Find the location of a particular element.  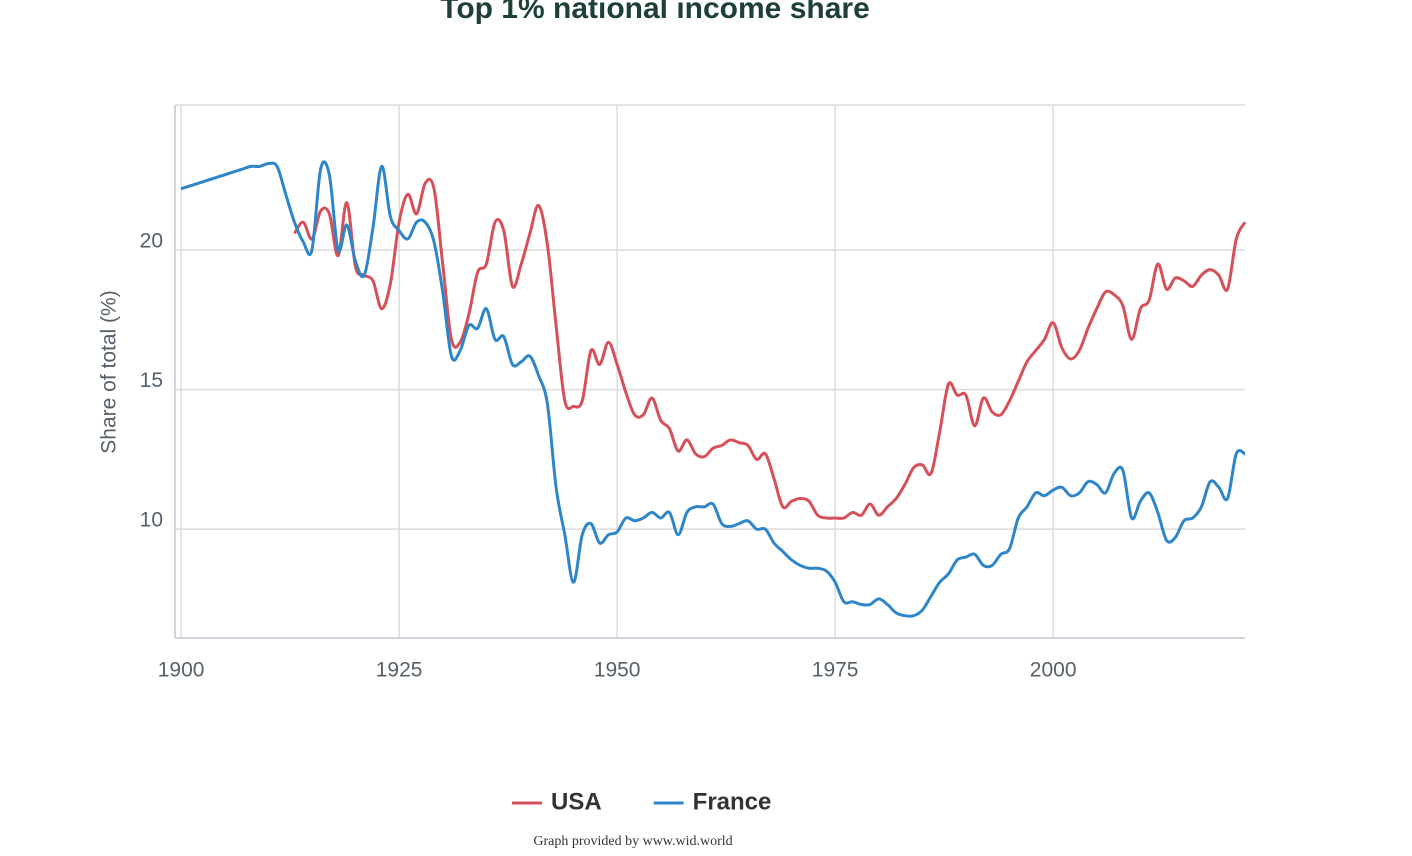

legend-label: France is located at coordinates (732, 801).